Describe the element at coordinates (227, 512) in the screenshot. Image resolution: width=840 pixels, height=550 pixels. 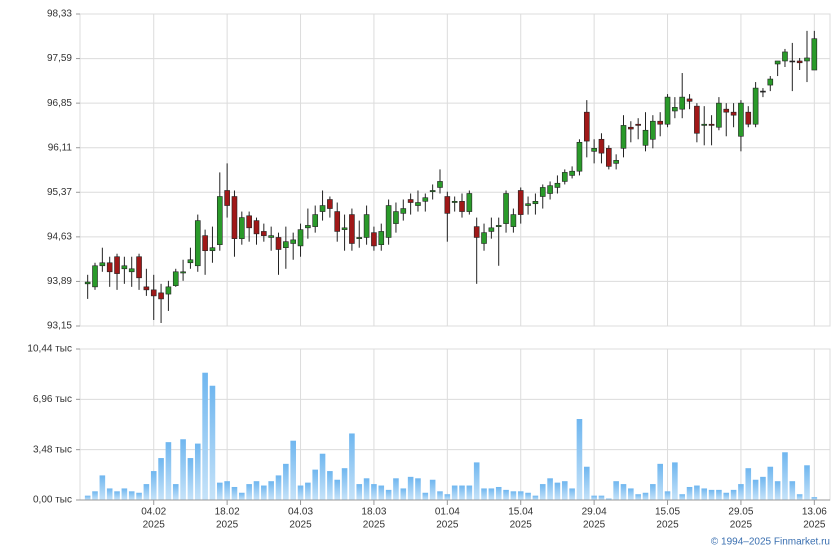
I see `x-tick-label: 18.02` at that location.